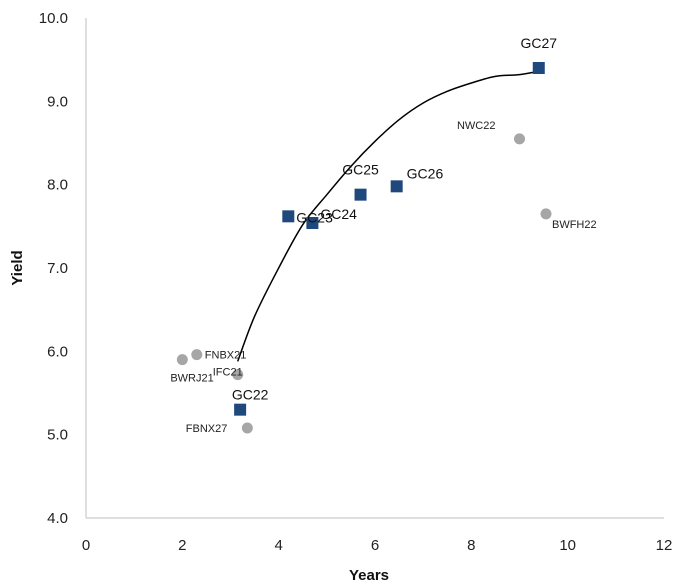 The image size is (678, 586). Describe the element at coordinates (519, 139) in the screenshot. I see `point-nwc22` at that location.